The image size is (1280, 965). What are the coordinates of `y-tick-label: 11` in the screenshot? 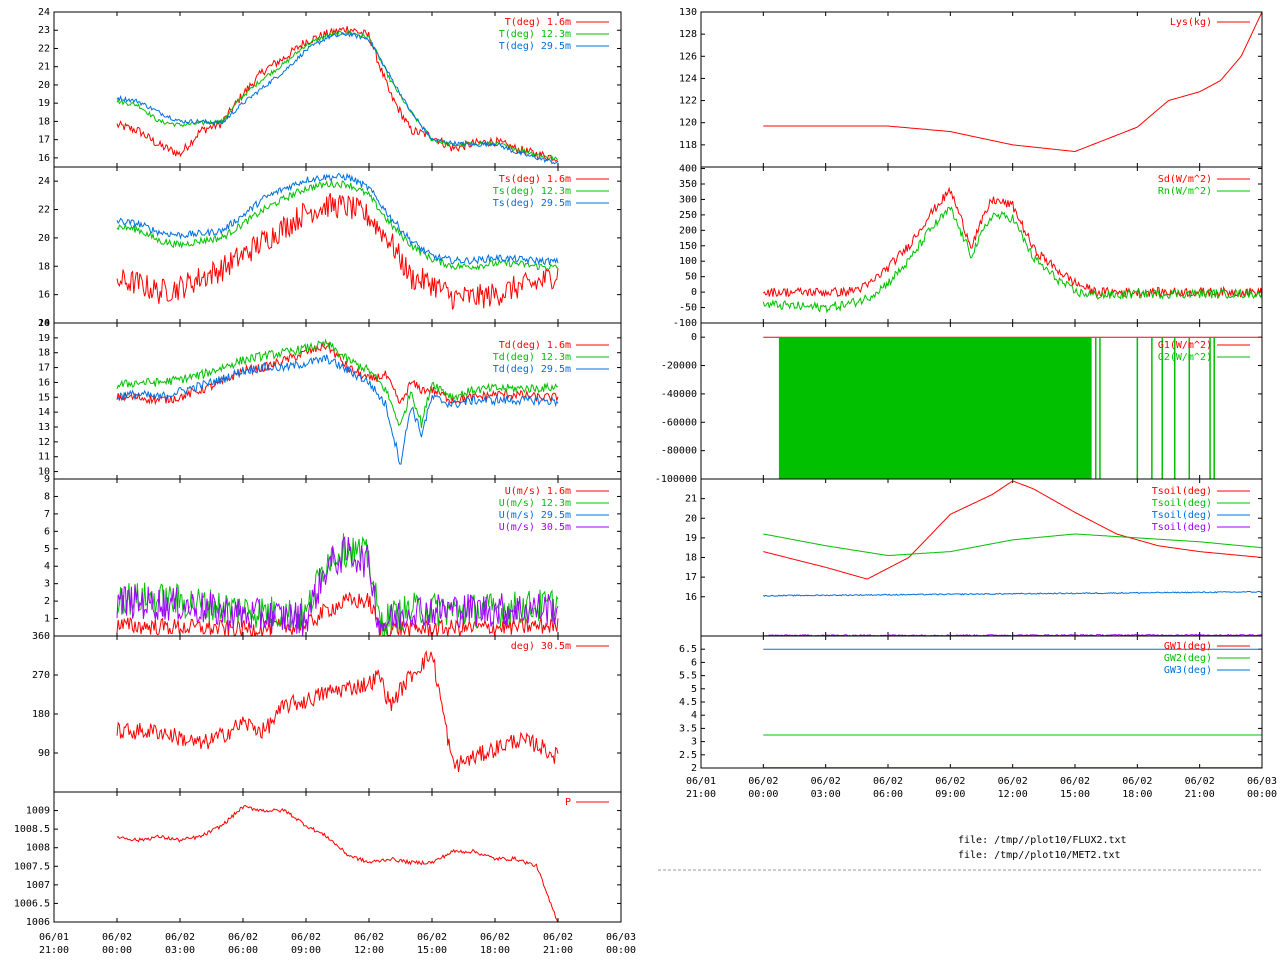 It's located at (44, 457).